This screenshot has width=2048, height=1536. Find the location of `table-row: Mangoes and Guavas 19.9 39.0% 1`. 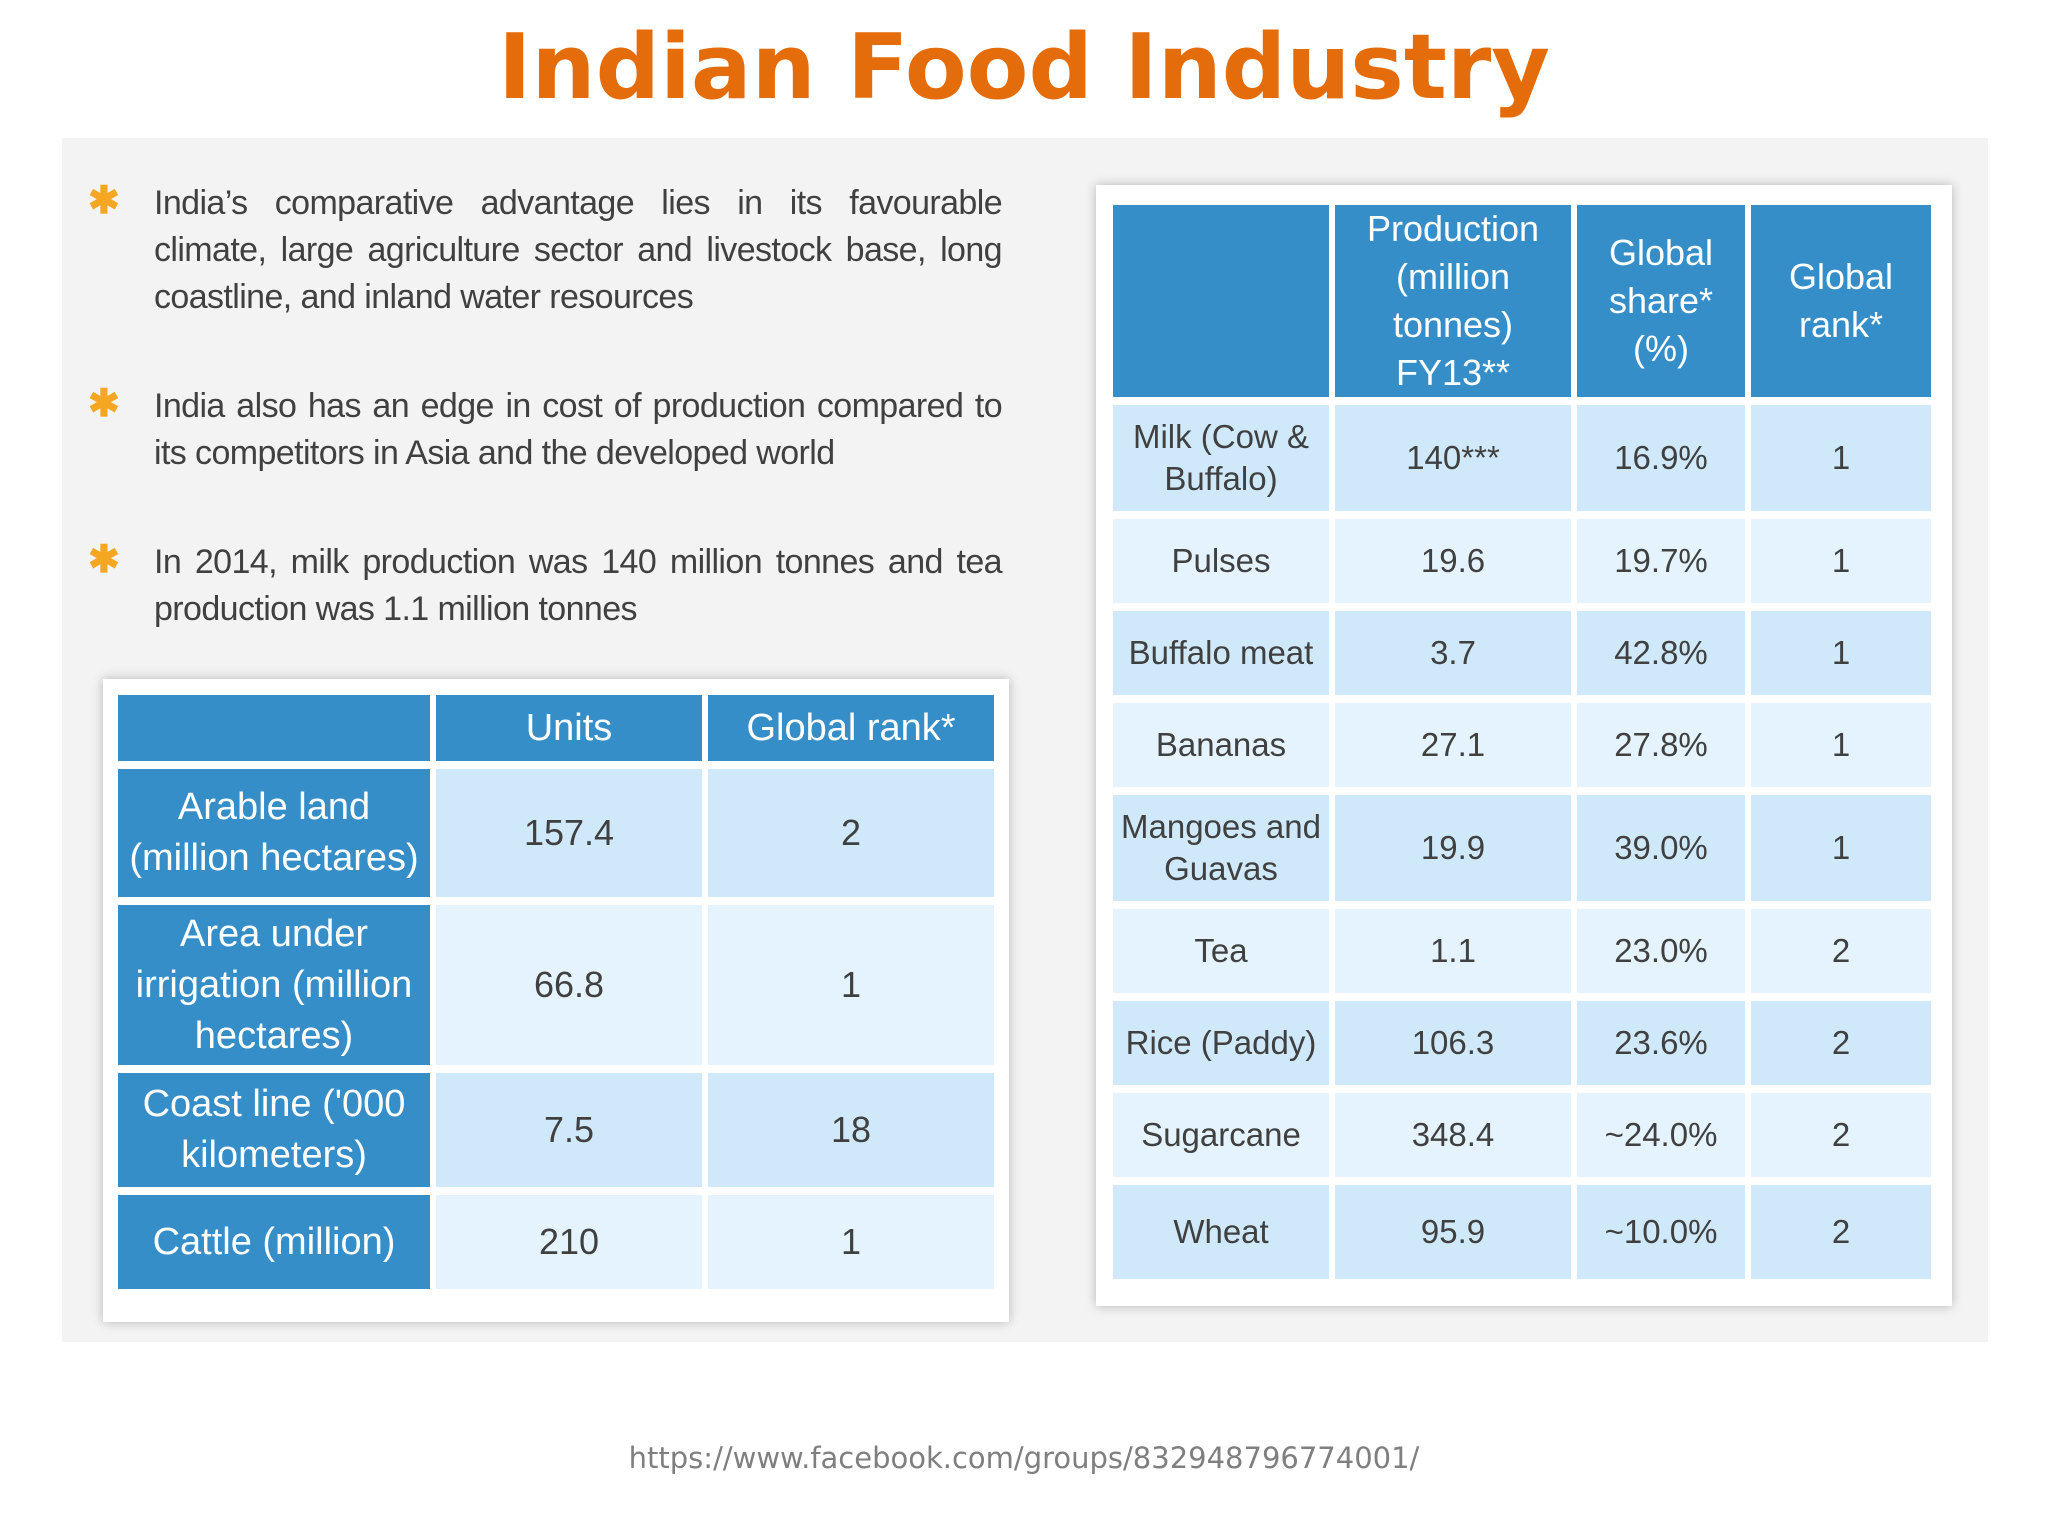

table-row: Mangoes and Guavas 19.9 39.0% 1 is located at coordinates (1522, 848).